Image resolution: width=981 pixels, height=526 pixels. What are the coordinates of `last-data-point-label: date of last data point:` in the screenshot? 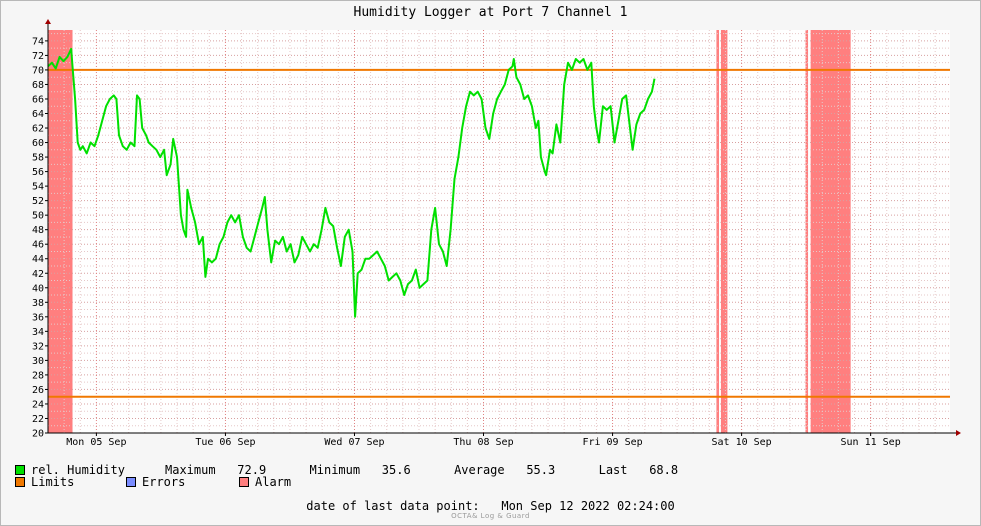 It's located at (393, 506).